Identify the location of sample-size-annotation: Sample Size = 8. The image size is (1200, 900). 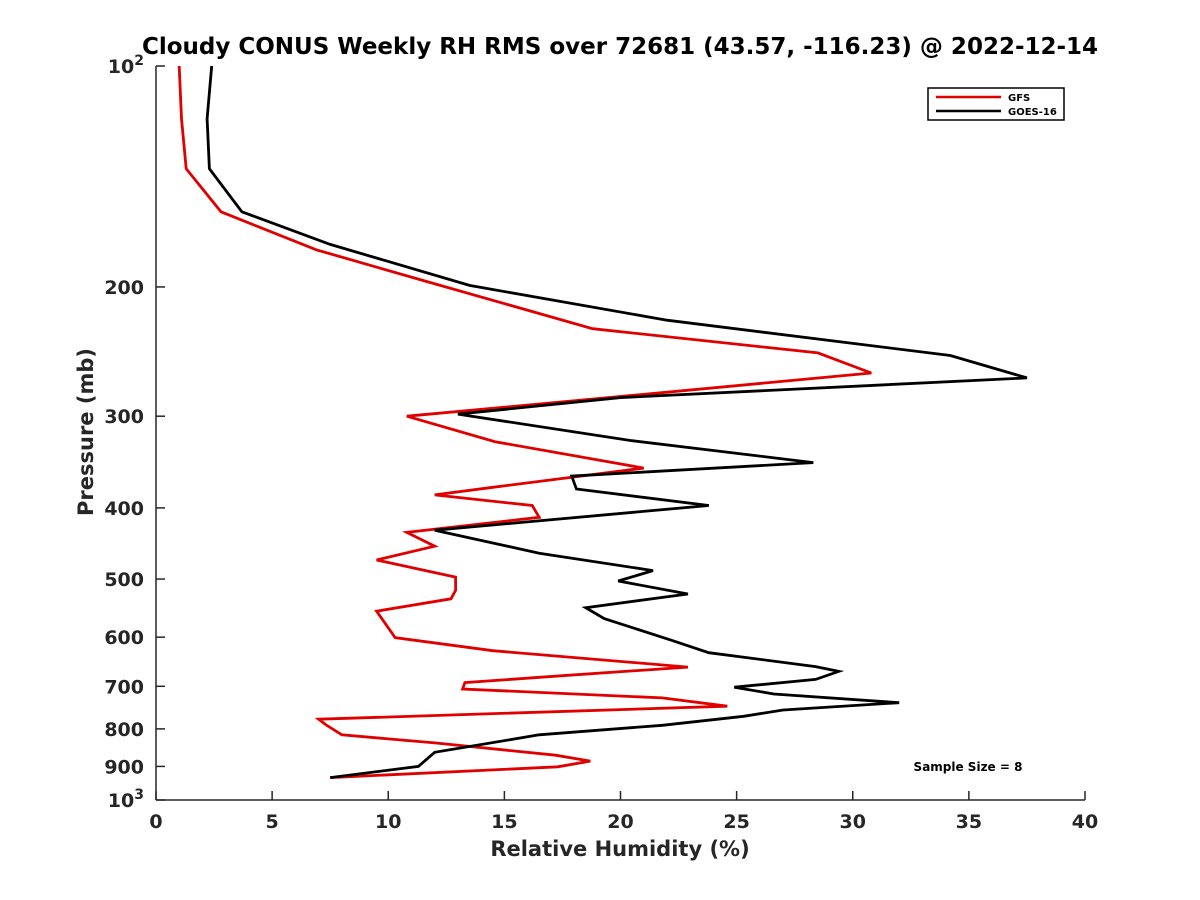
(968, 767).